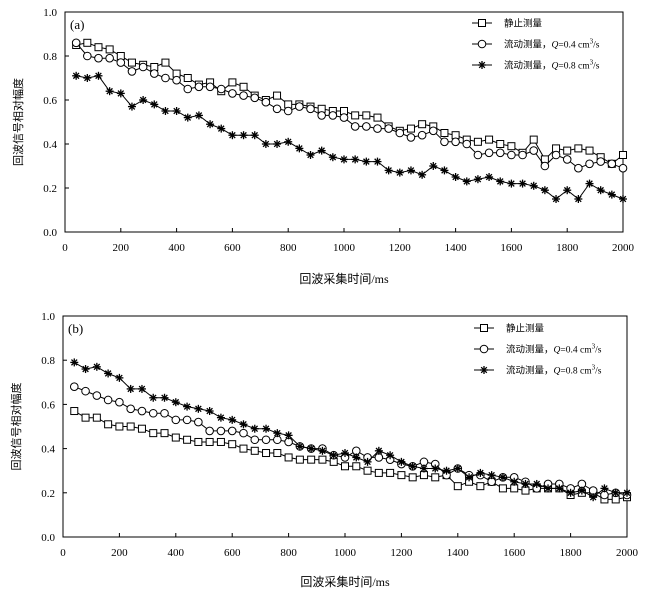 The width and height of the screenshot is (656, 601). What do you see at coordinates (119, 553) in the screenshot?
I see `x-tick-label: 200` at bounding box center [119, 553].